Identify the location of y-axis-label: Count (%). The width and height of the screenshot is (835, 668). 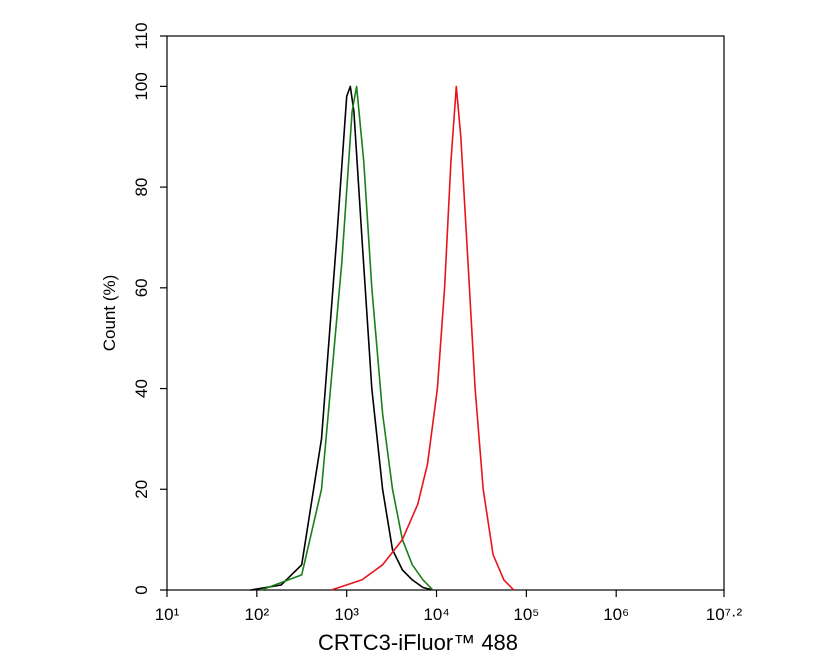
(109, 313).